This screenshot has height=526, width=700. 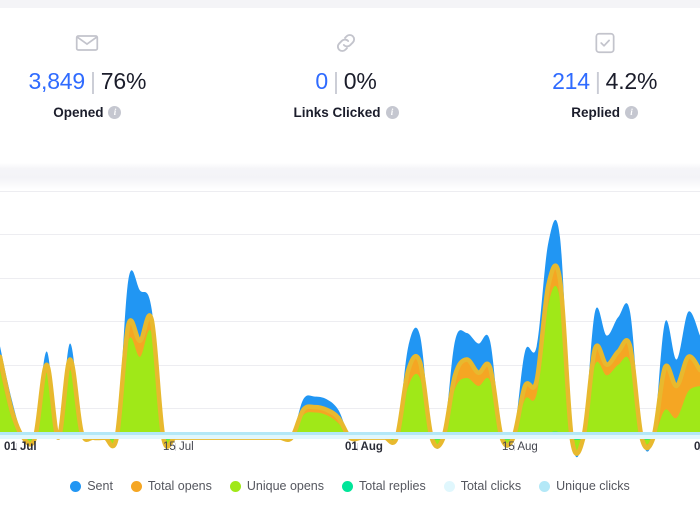 I want to click on top-strip, so click(x=350, y=4).